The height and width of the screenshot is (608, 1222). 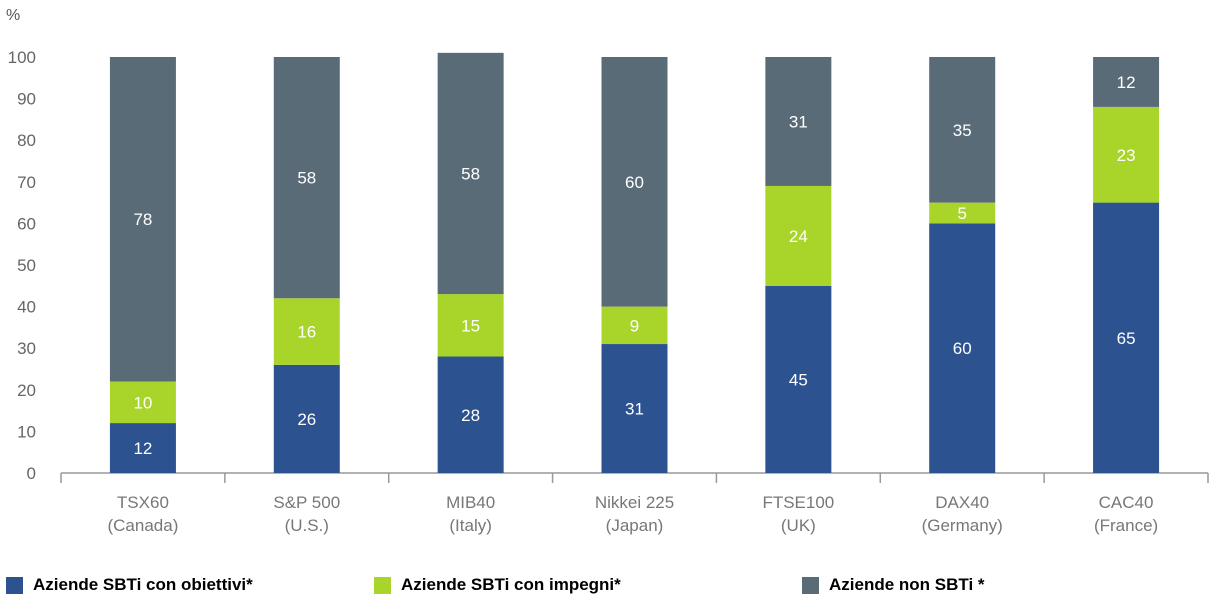 I want to click on y-tick-label: 40, so click(x=26, y=307).